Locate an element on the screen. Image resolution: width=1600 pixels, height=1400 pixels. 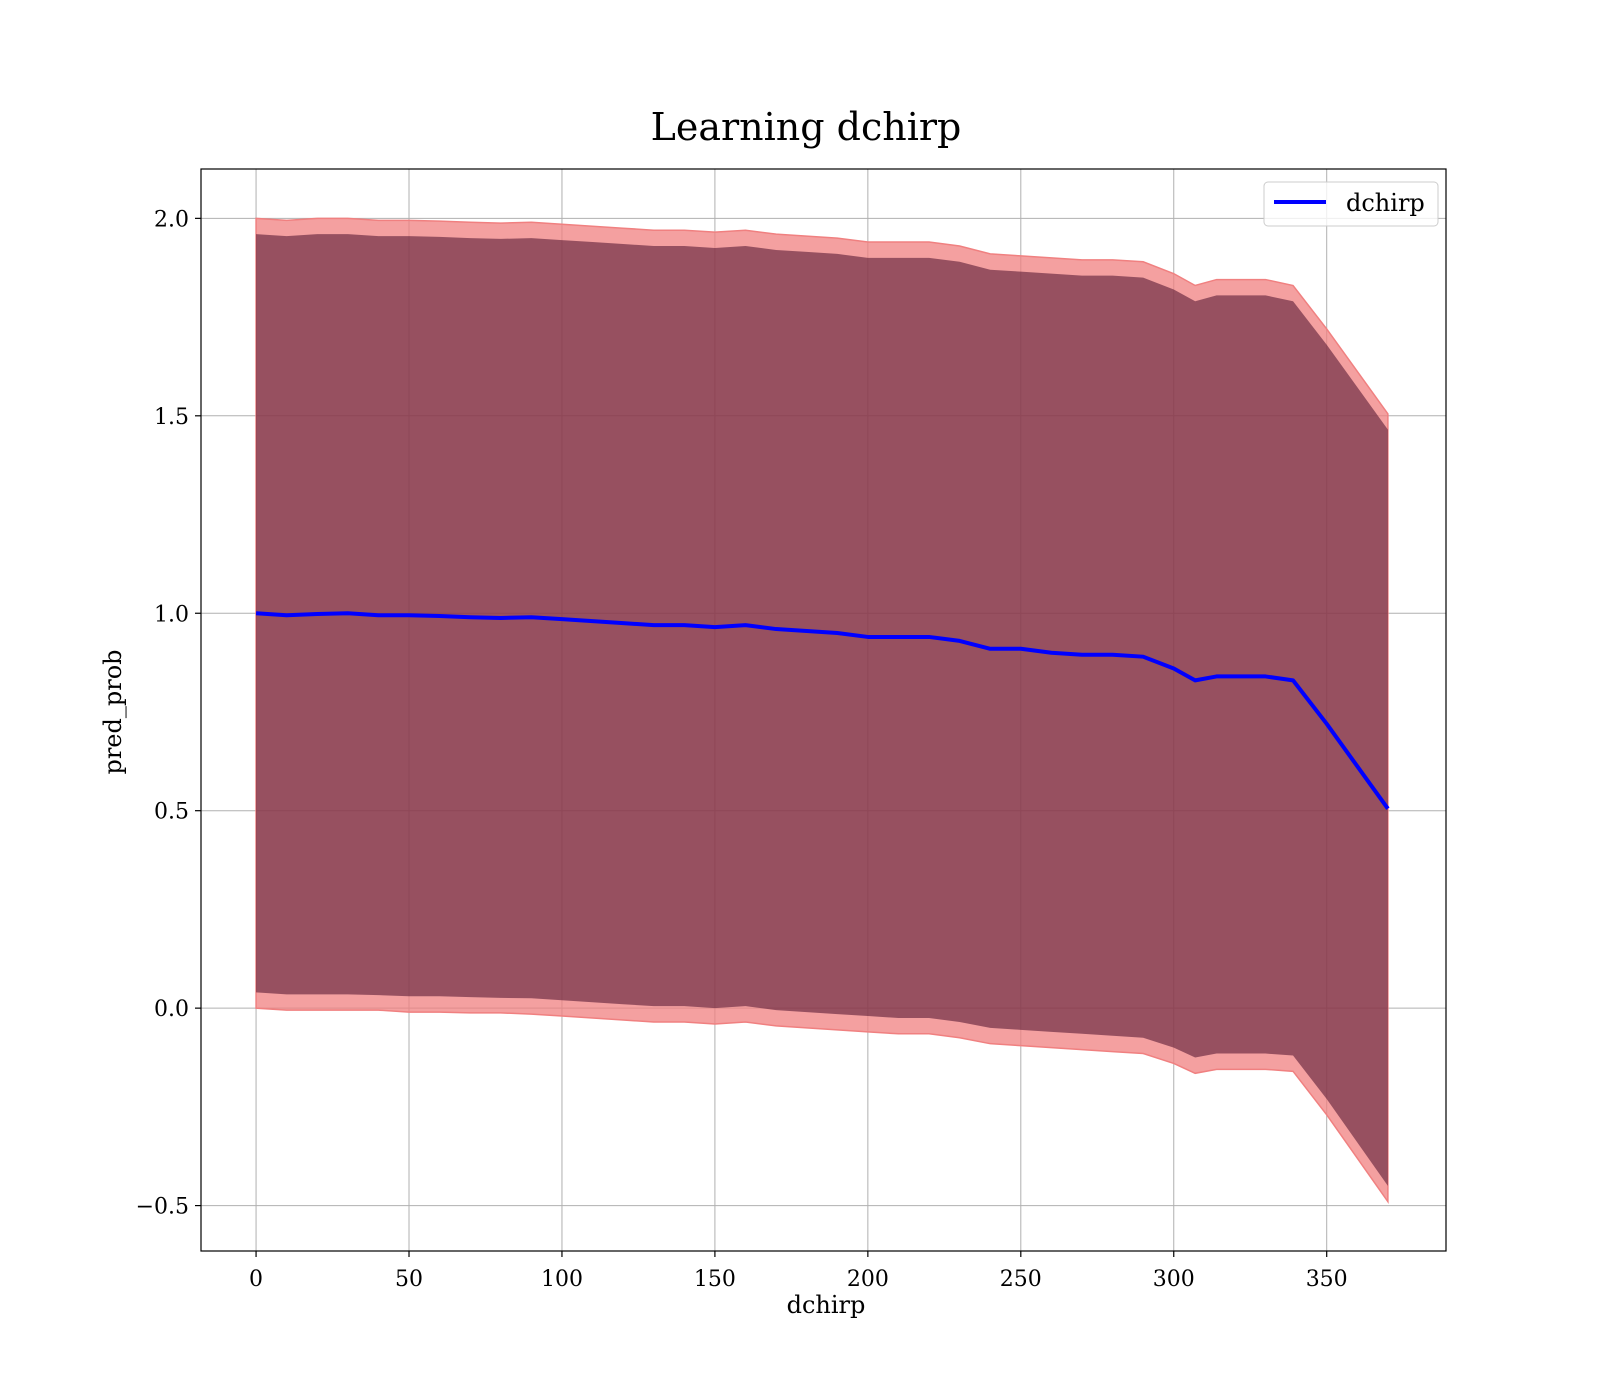
y-tick-label: −0.5 is located at coordinates (162, 1207).